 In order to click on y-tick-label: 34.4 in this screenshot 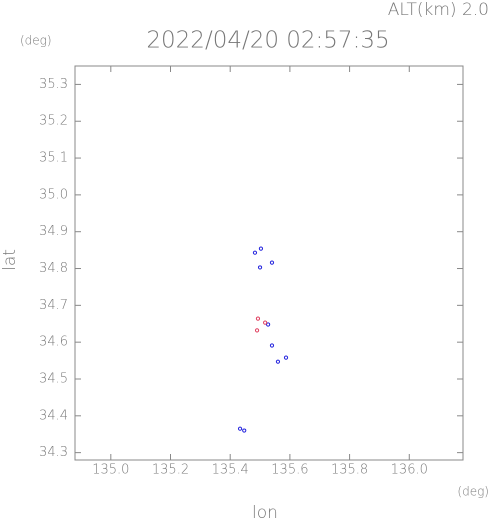, I will do `click(53, 415)`.